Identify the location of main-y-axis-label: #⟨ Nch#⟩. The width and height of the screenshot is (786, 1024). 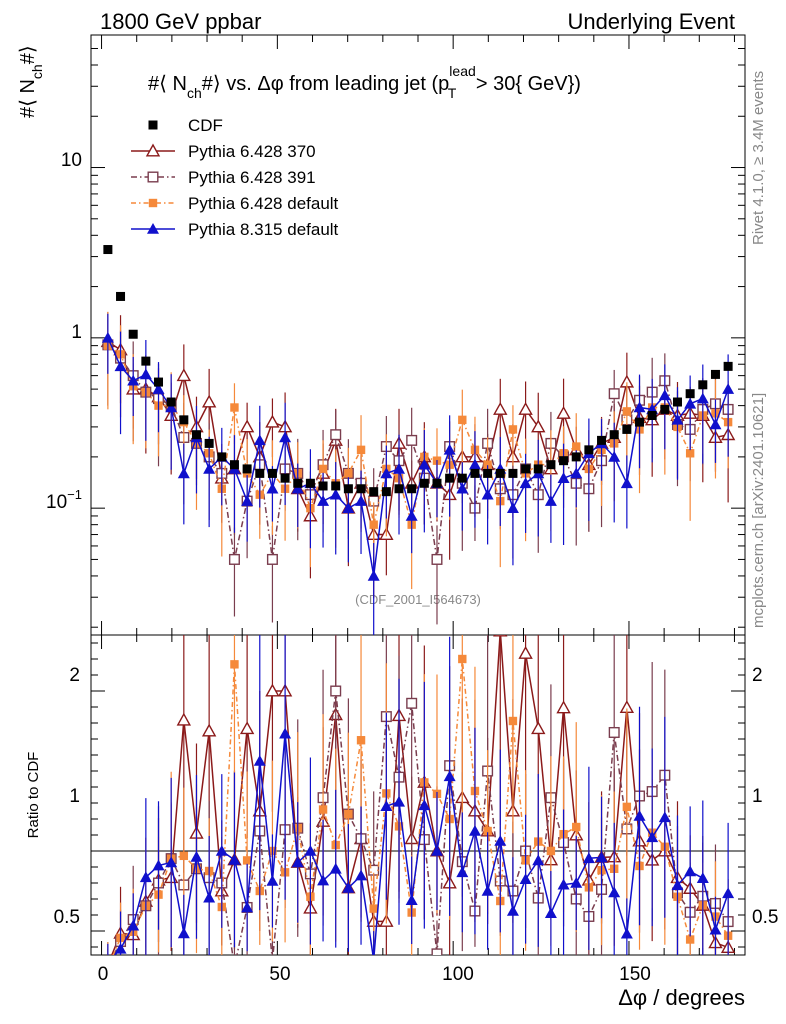
(31, 81).